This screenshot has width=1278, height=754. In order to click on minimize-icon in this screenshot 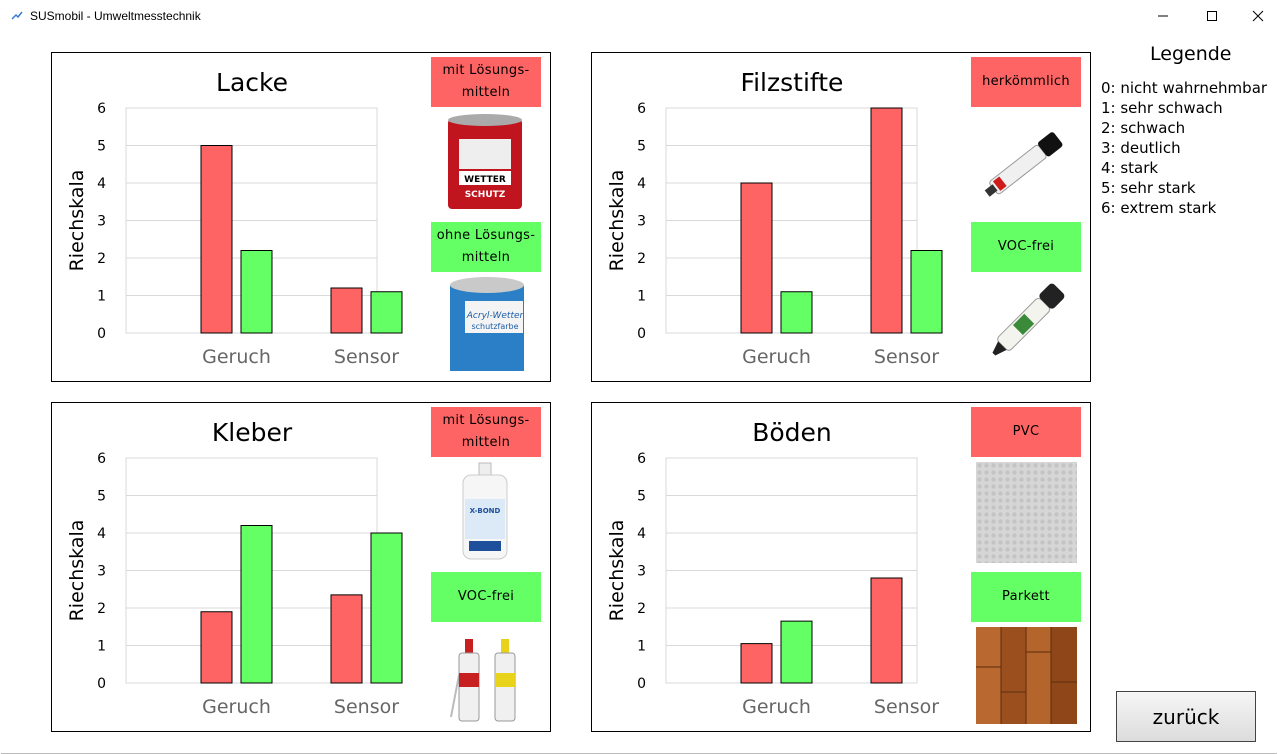, I will do `click(1163, 16)`.